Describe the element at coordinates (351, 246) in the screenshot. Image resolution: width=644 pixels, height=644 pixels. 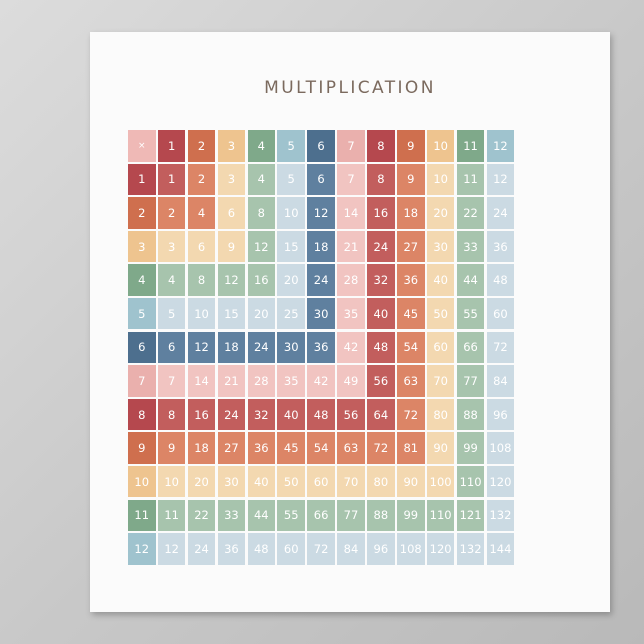
I see `product-cell: 21` at that location.